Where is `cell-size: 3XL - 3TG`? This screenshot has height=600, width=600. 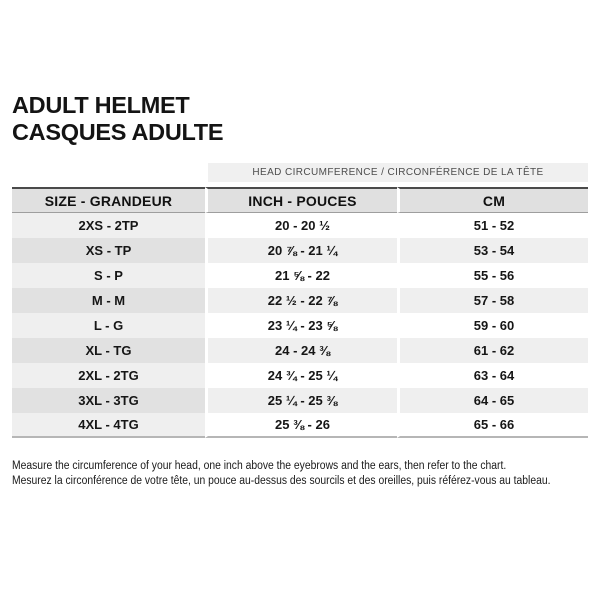 cell-size: 3XL - 3TG is located at coordinates (108, 400).